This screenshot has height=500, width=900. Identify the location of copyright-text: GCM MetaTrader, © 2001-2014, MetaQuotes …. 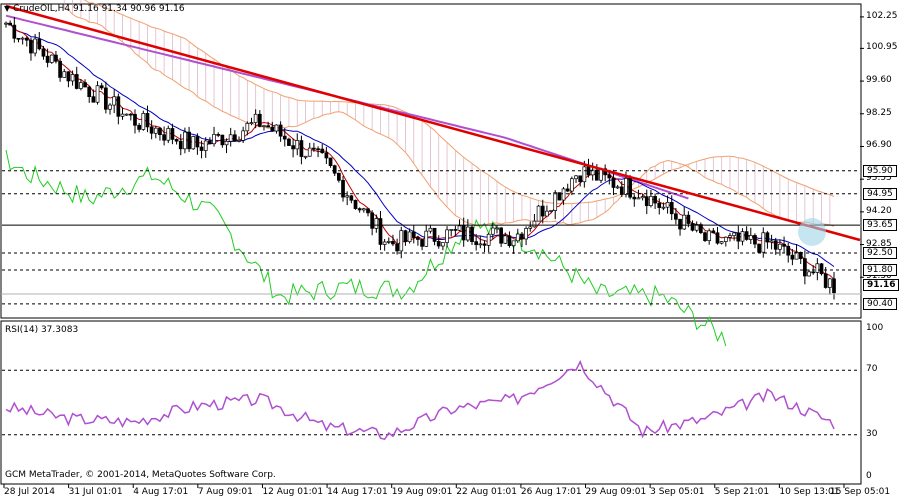
(140, 475).